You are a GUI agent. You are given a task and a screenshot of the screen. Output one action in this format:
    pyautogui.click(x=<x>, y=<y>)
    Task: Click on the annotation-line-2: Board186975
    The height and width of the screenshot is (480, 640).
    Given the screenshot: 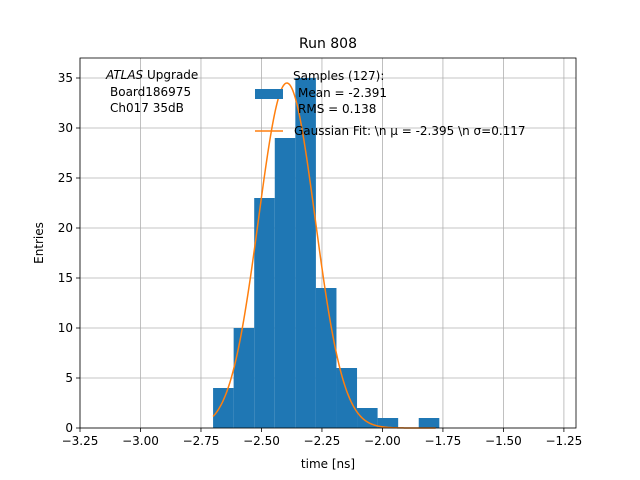 What is the action you would take?
    pyautogui.click(x=150, y=92)
    